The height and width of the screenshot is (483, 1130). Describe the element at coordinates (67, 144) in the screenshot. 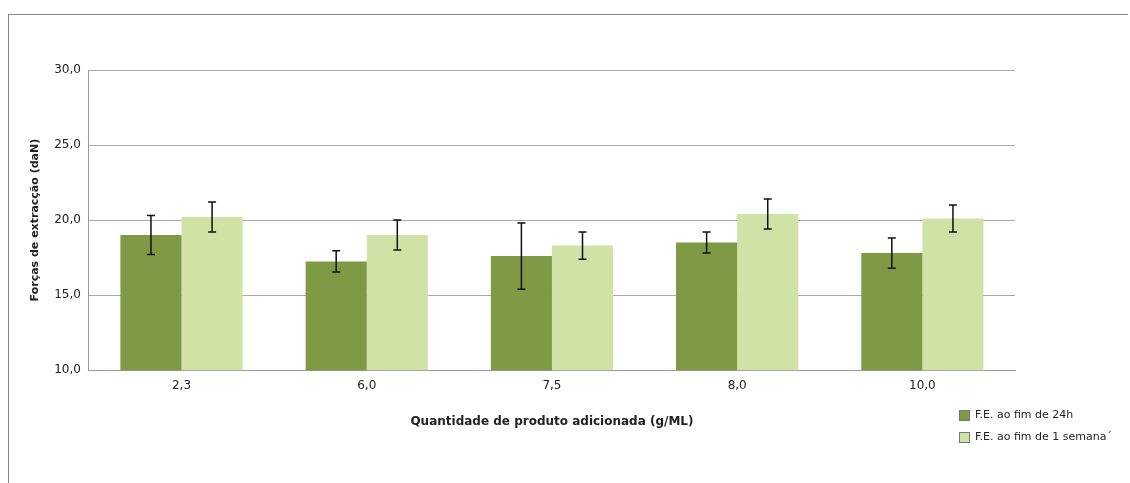

I see `y-tick-label: 25,0` at that location.